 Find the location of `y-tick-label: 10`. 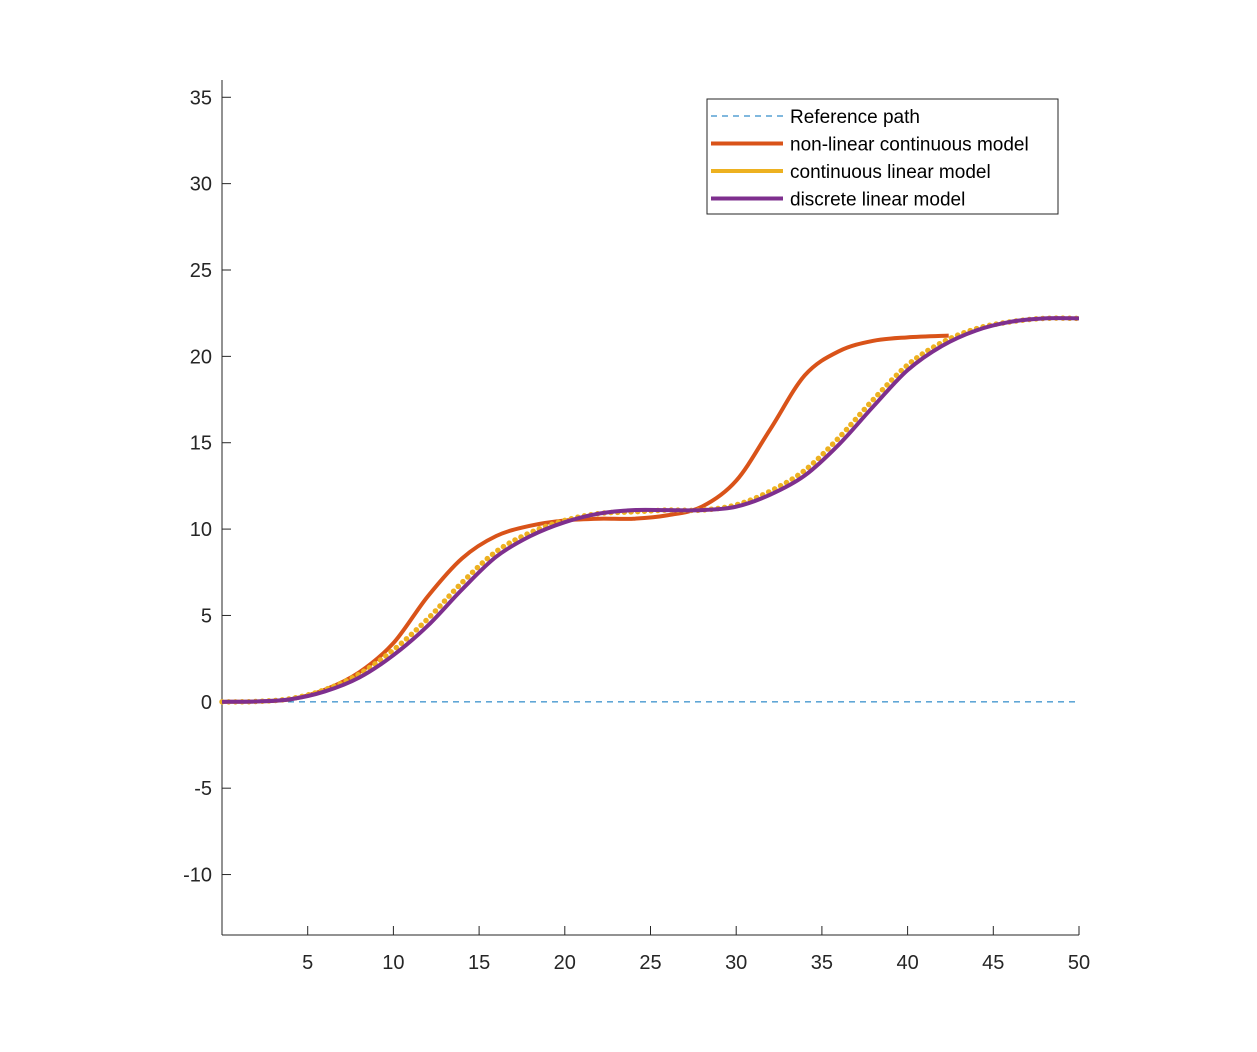

y-tick-label: 10 is located at coordinates (201, 530).